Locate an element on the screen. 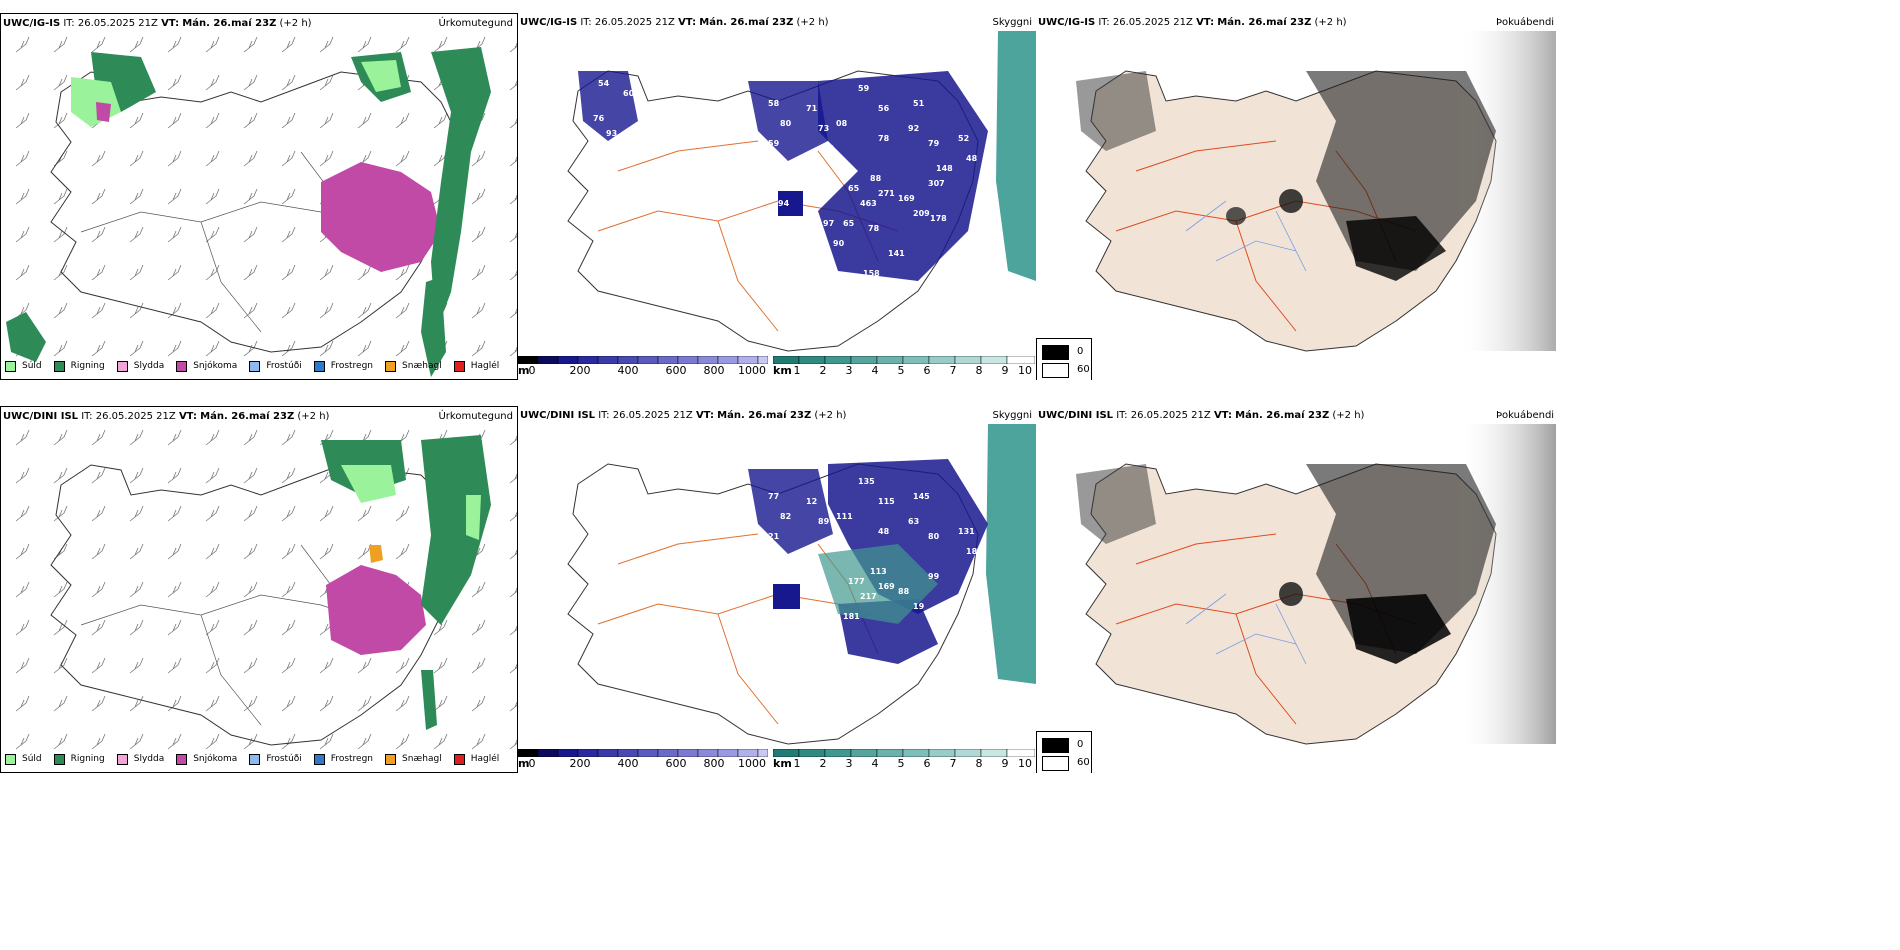  rain-swatch is located at coordinates (59, 759).